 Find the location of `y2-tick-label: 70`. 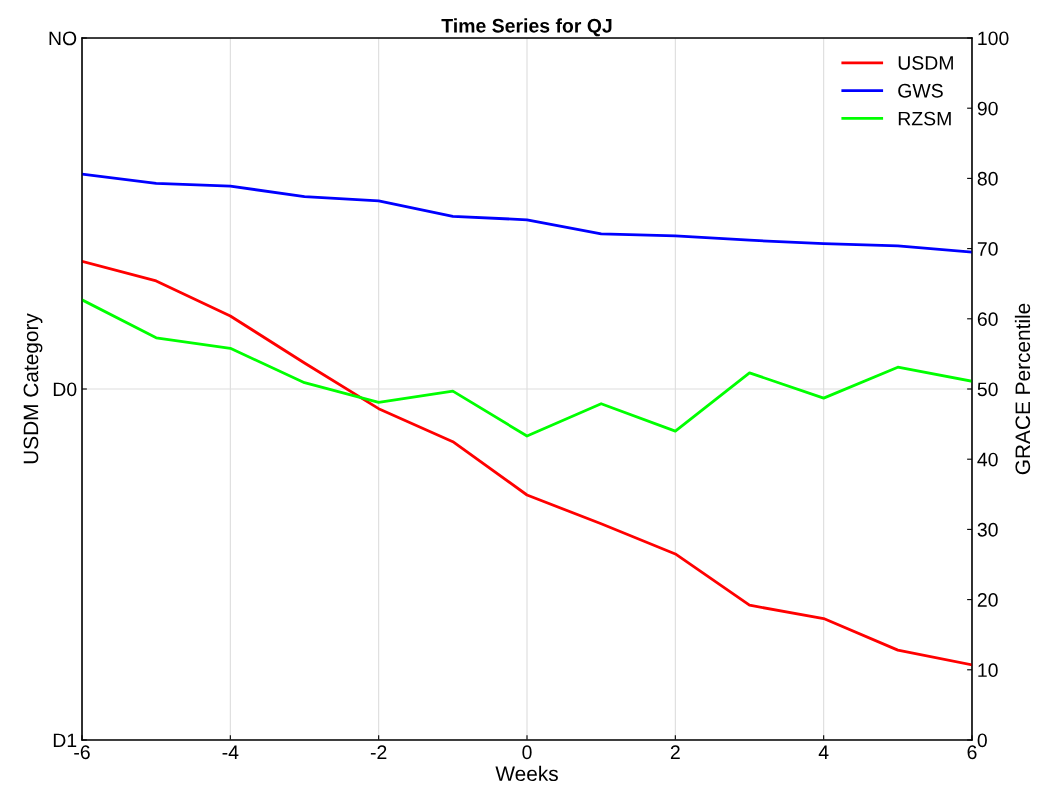

y2-tick-label: 70 is located at coordinates (987, 249).